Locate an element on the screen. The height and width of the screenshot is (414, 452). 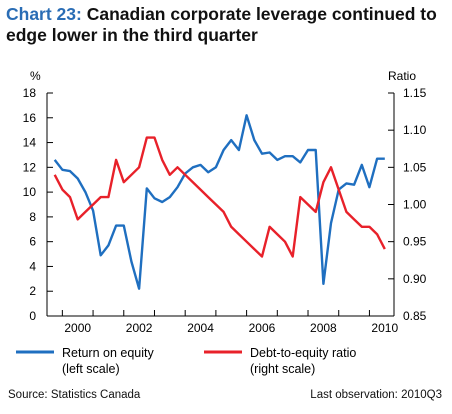
x-tick-label: 2006 is located at coordinates (262, 328).